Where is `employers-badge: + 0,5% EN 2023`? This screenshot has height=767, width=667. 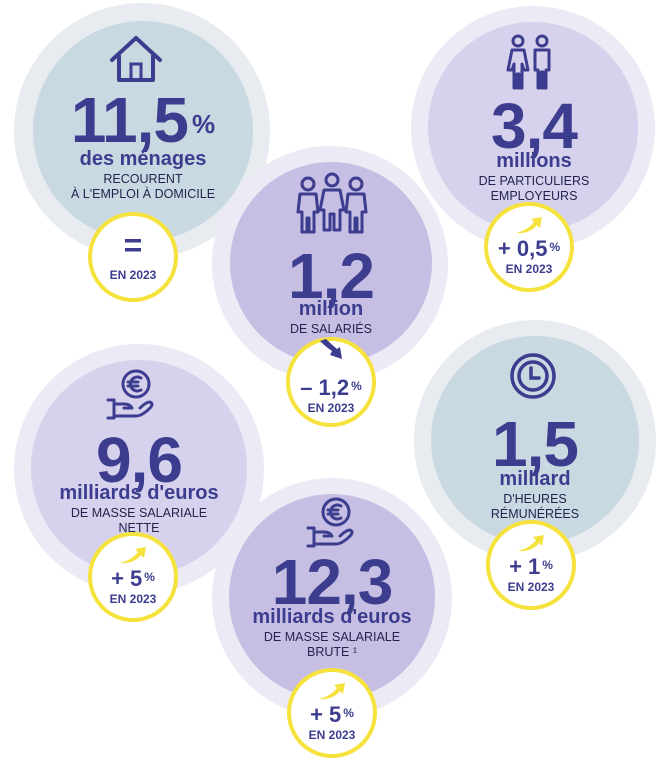
employers-badge: + 0,5% EN 2023 is located at coordinates (529, 247).